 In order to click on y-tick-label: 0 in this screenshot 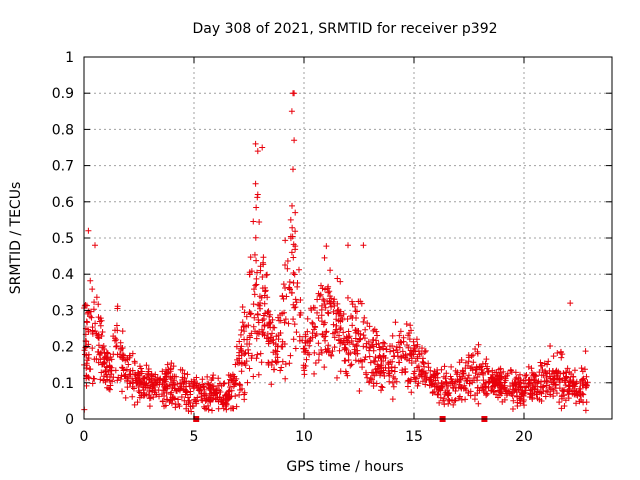, I will do `click(69, 420)`.